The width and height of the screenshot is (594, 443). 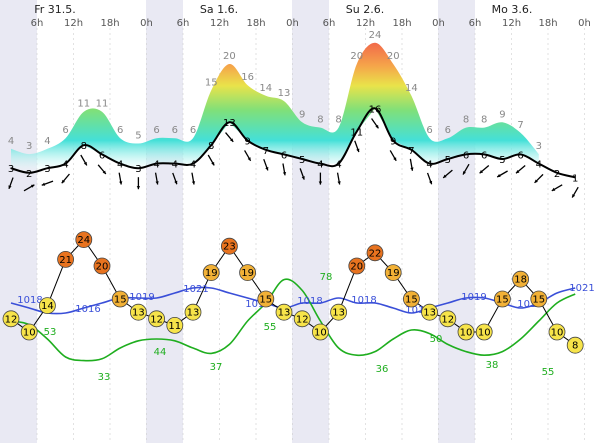 What do you see at coordinates (47, 141) in the screenshot?
I see `gust-label: 4` at bounding box center [47, 141].